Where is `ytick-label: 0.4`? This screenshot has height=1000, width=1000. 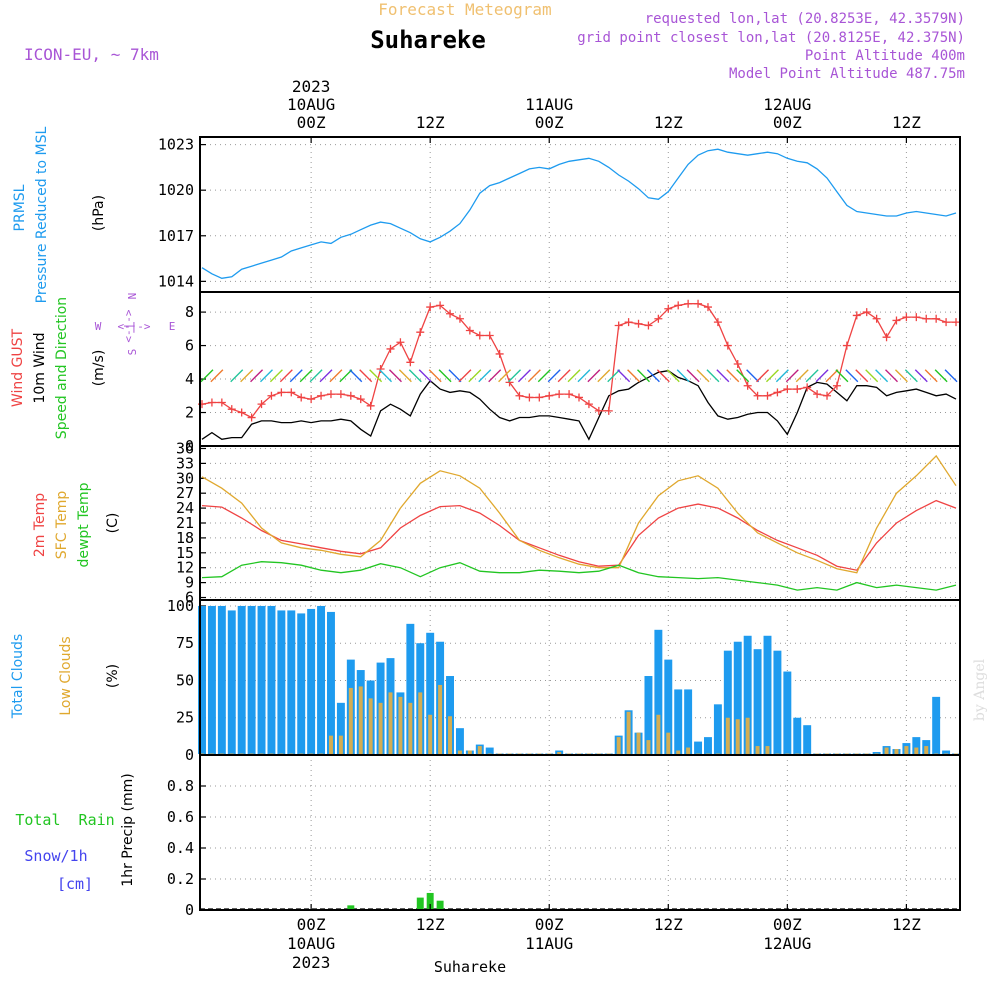 ytick-label: 0.4 is located at coordinates (180, 848).